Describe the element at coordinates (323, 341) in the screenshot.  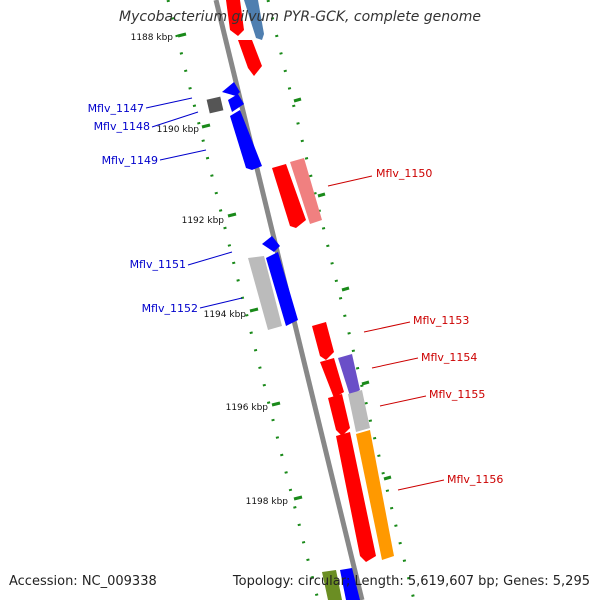
I see `gene-arrow-mflv1153` at that location.